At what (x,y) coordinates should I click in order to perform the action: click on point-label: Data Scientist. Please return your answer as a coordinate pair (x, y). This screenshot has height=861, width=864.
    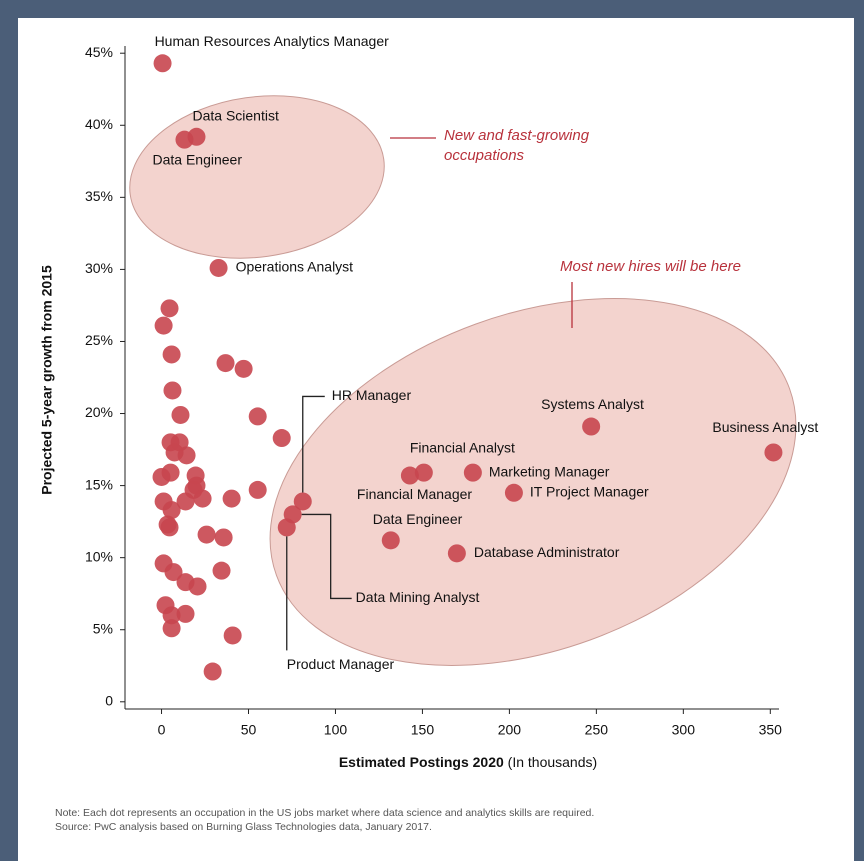
    Looking at the image, I should click on (235, 116).